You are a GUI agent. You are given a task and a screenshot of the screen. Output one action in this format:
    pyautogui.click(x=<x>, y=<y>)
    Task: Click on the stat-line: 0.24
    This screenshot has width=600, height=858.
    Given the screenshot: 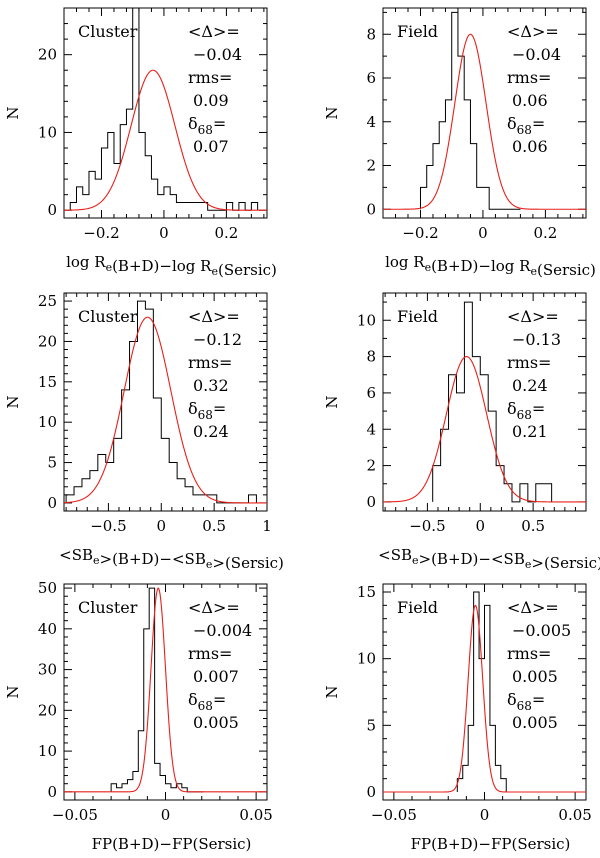 What is the action you would take?
    pyautogui.click(x=211, y=431)
    